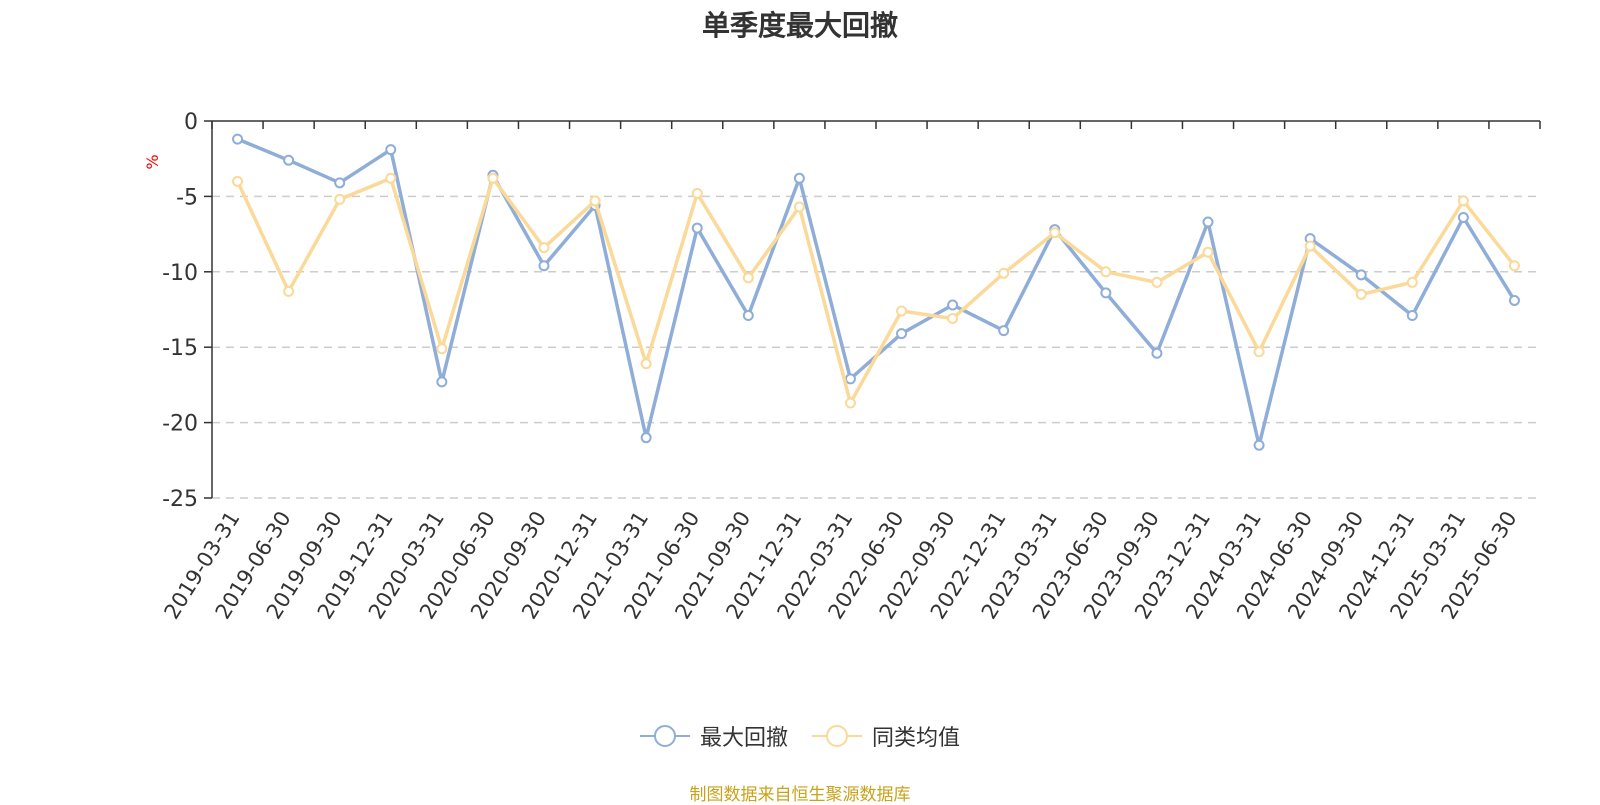 The width and height of the screenshot is (1600, 805). Describe the element at coordinates (800, 795) in the screenshot. I see `source-note: 制图数据来自恒生聚源数据库` at that location.